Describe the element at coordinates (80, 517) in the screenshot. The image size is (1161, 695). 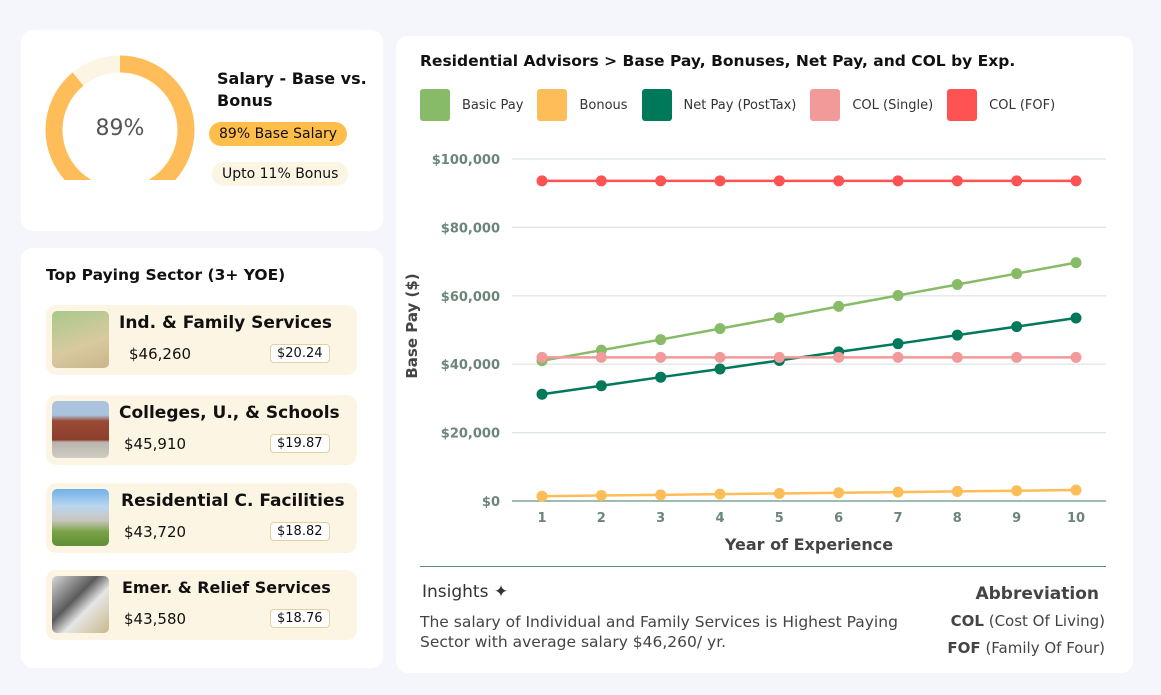
I see `residential-facility-photo` at that location.